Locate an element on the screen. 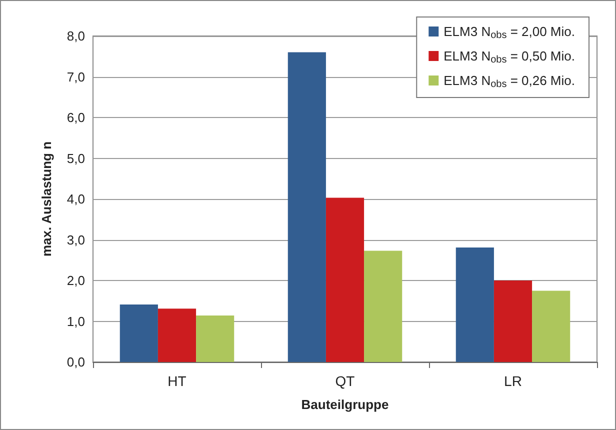  x-tick-label: LR is located at coordinates (513, 381).